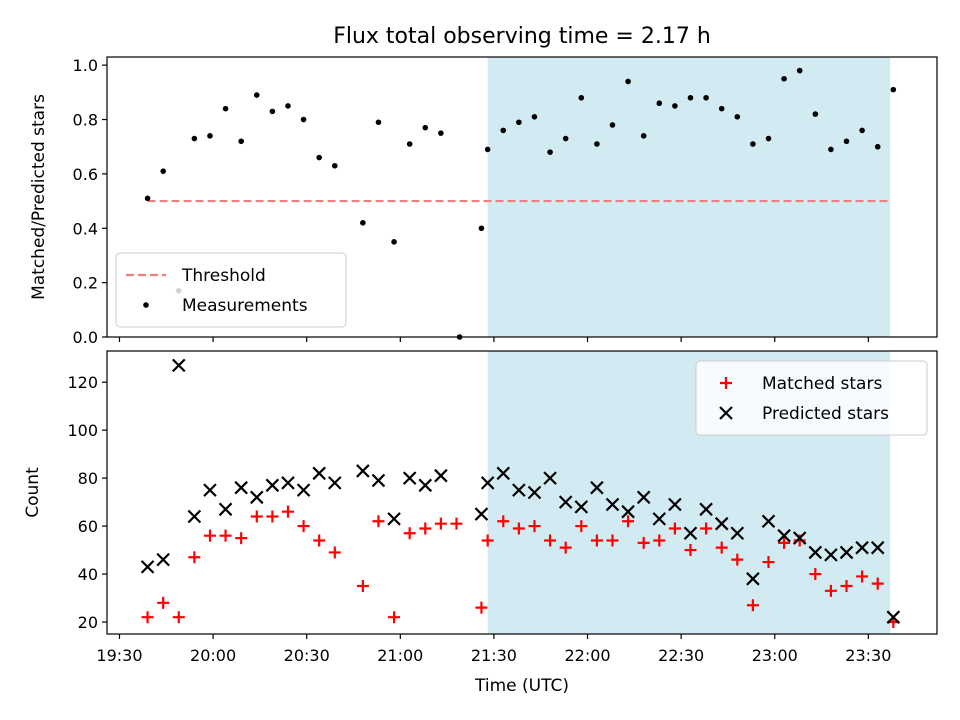 Image resolution: width=960 pixels, height=720 pixels. What do you see at coordinates (88, 526) in the screenshot?
I see `y-tick-label: 60` at bounding box center [88, 526].